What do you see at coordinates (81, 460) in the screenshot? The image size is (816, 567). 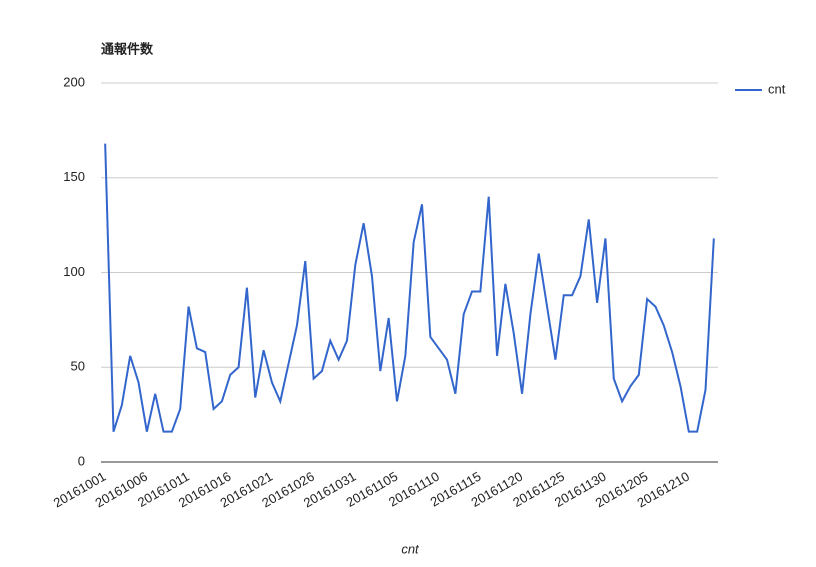 I see `y-tick-label: 0` at bounding box center [81, 460].